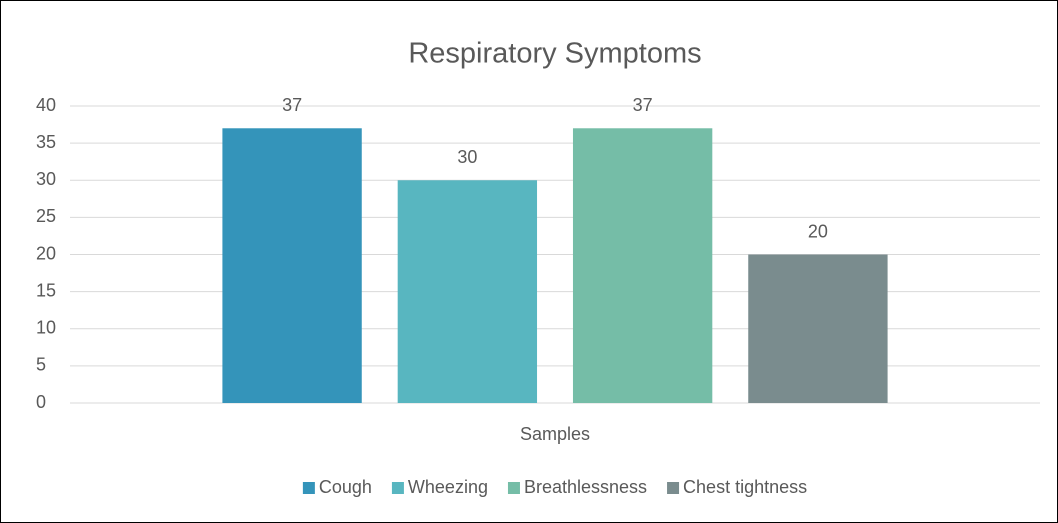 Image resolution: width=1058 pixels, height=523 pixels. Describe the element at coordinates (448, 487) in the screenshot. I see `legend-label: Wheezing` at that location.